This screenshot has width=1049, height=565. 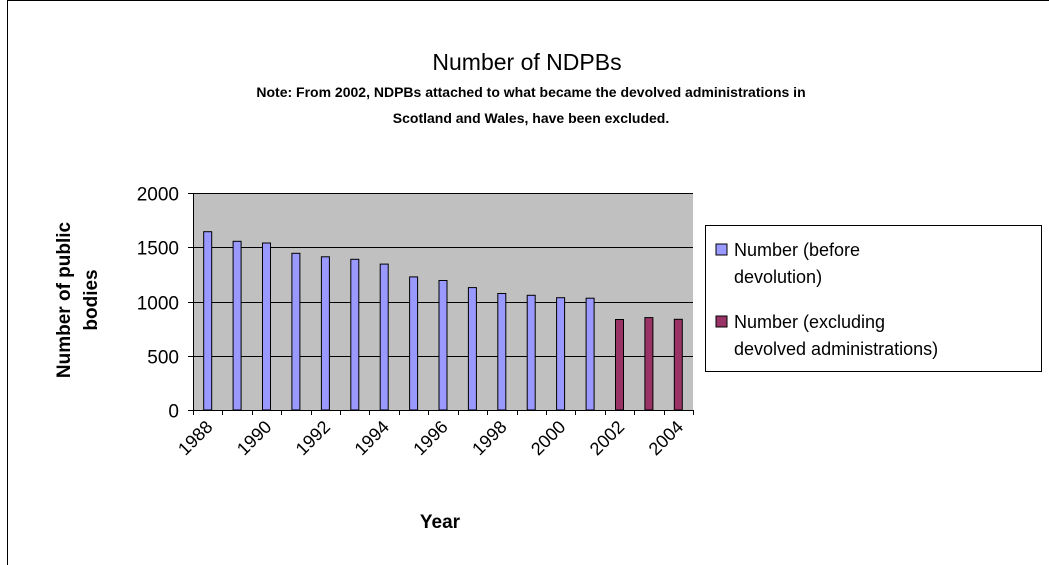 I want to click on y-ticks: 0 500 1000 1500 2000, so click(x=165, y=304).